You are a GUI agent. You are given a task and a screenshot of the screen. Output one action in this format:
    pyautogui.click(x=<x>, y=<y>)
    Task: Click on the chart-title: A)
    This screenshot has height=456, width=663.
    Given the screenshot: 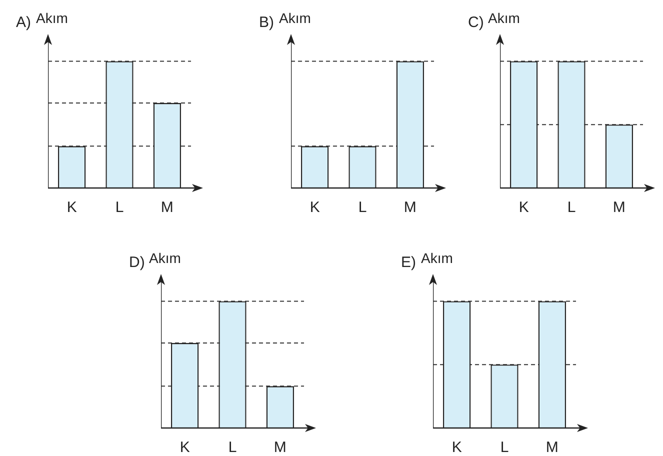 What is the action you would take?
    pyautogui.click(x=23, y=22)
    